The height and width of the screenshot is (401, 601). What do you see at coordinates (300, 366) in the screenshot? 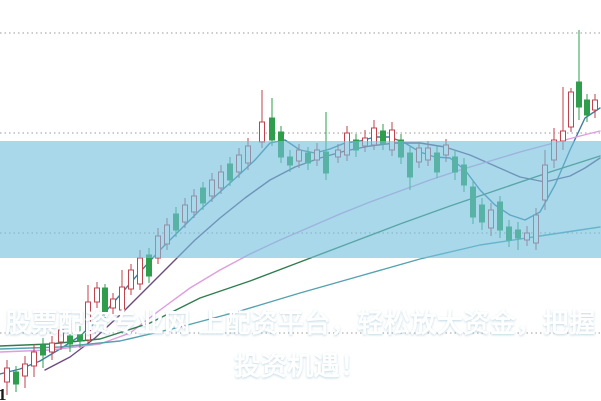
I see `banner-text-line2: 投资机遇！` at bounding box center [300, 366].